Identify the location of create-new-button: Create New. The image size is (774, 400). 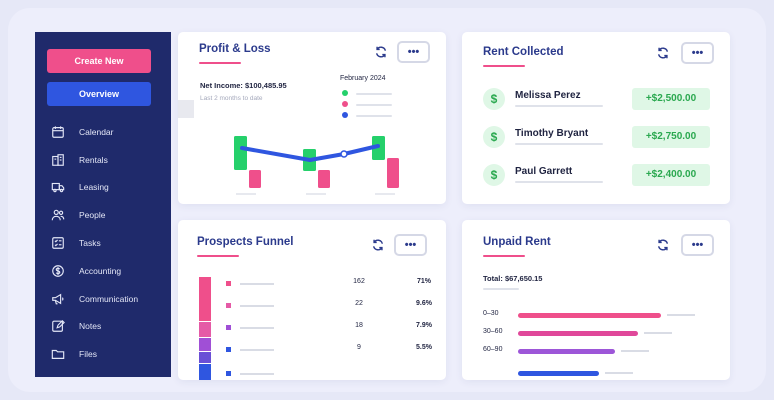
(99, 61).